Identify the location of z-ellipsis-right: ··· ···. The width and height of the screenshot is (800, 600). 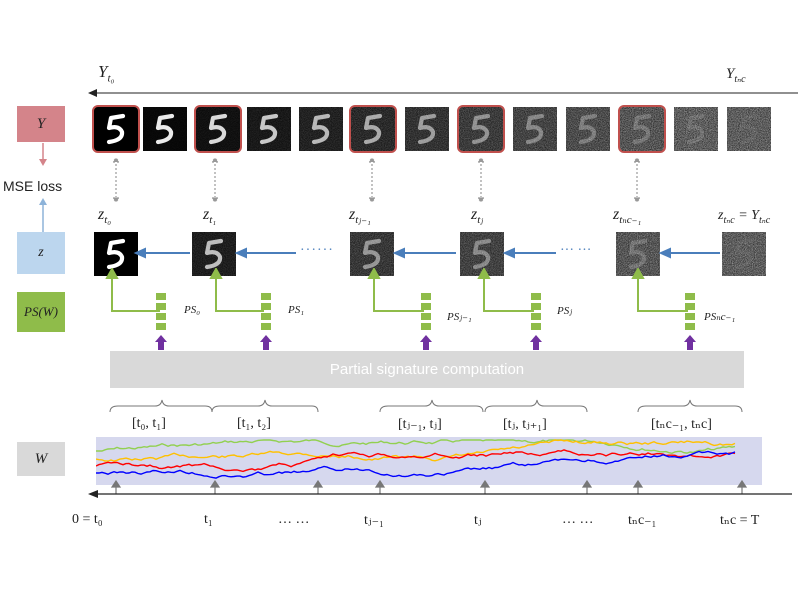
(576, 250).